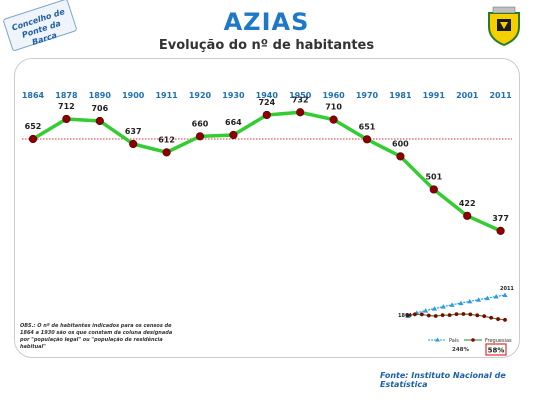 The width and height of the screenshot is (533, 400). What do you see at coordinates (443, 380) in the screenshot?
I see `data-source: Fonte: Instituto Nacional de Estatística` at bounding box center [443, 380].